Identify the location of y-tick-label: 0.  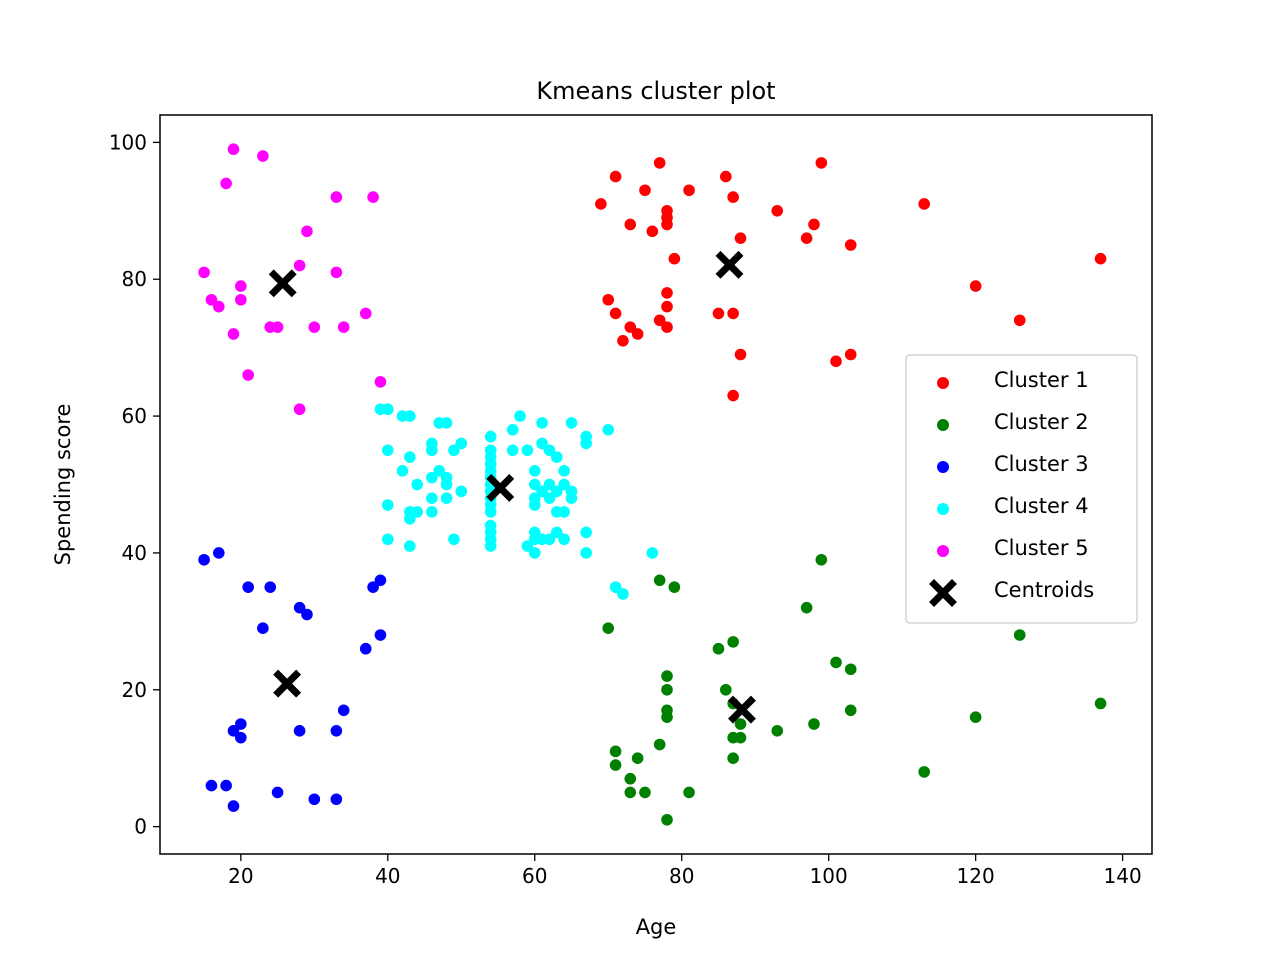
(140, 827).